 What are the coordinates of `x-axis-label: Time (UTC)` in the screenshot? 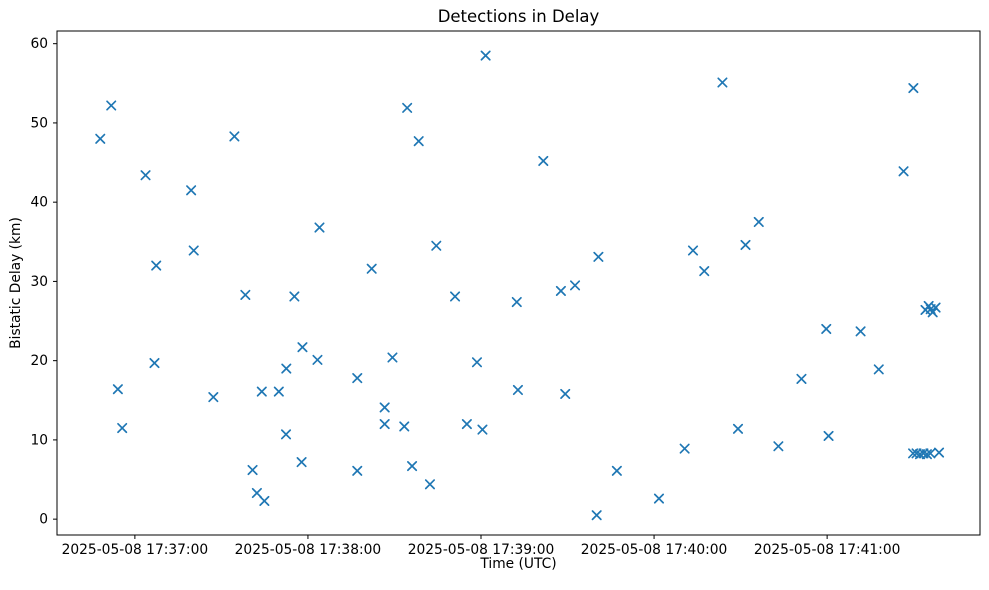 It's located at (518, 564).